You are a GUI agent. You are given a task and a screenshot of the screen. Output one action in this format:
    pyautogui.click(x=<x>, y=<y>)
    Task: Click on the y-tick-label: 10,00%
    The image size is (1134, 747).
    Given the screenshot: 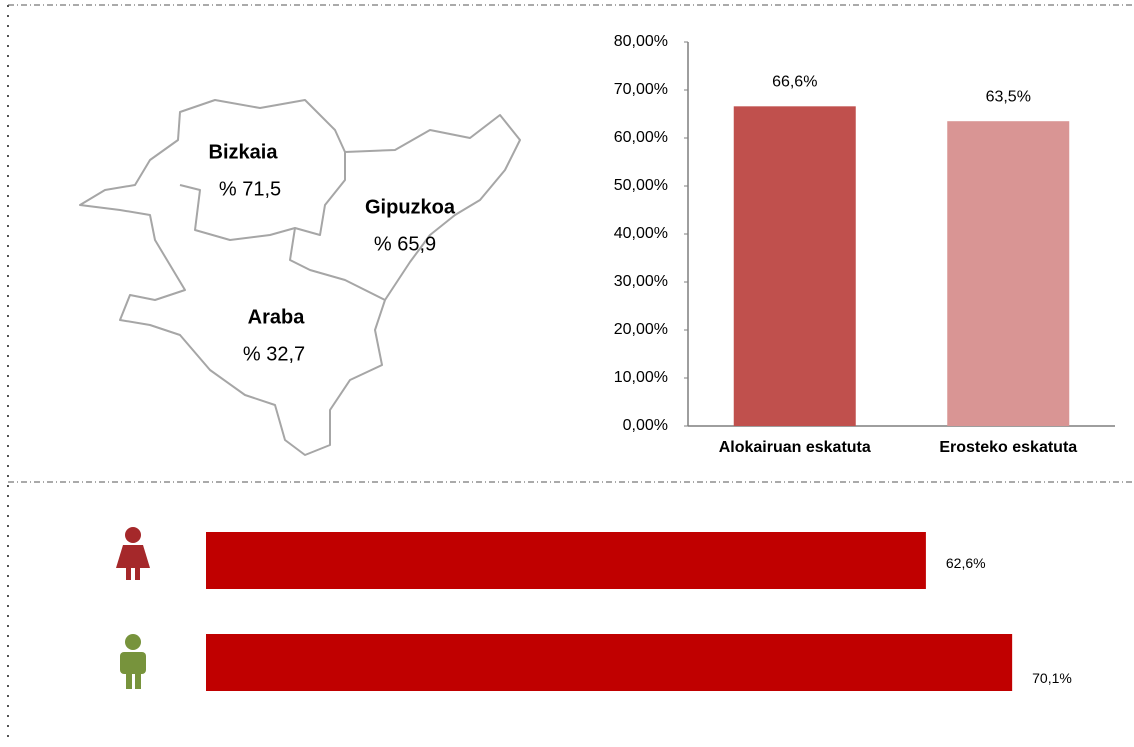 What is the action you would take?
    pyautogui.click(x=641, y=377)
    